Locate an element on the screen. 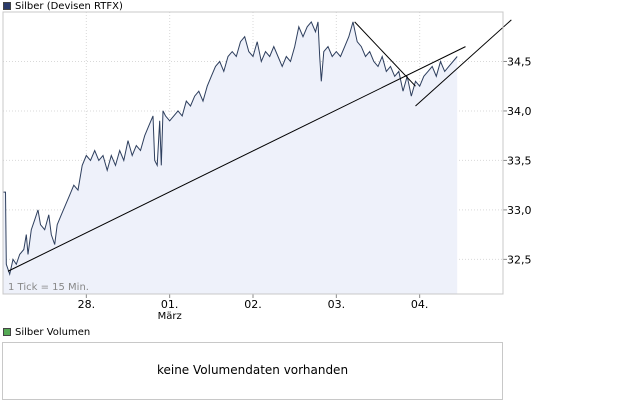 This screenshot has height=410, width=640. tick-note: 1 Tick = 15 Min. is located at coordinates (48, 287).